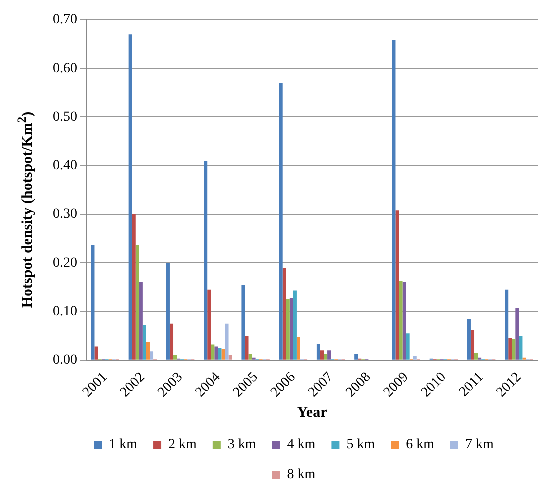 The width and height of the screenshot is (560, 502). I want to click on legend-label: 4 km, so click(301, 445).